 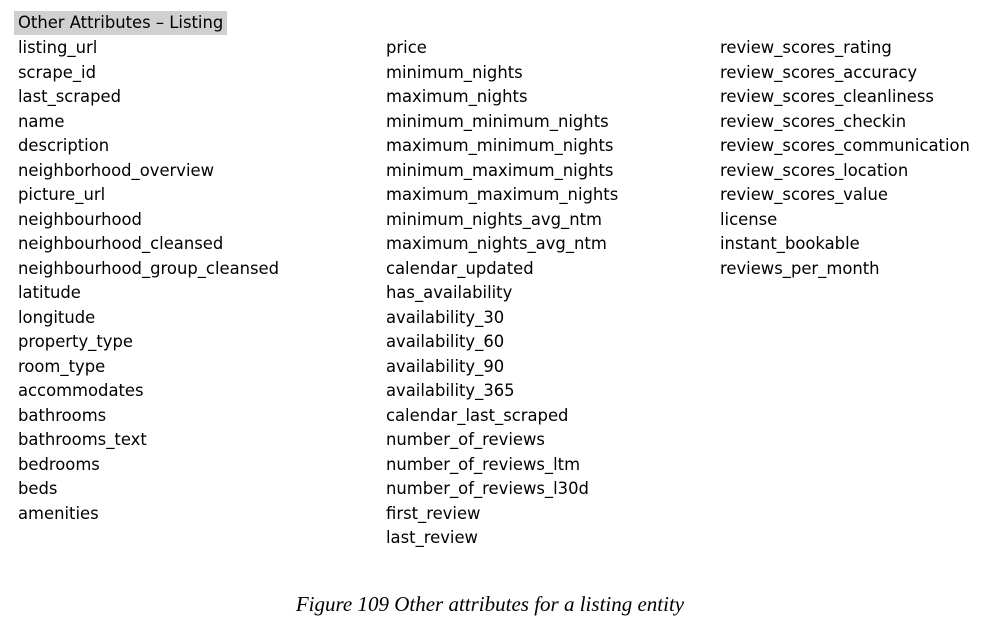 I want to click on attribute-item: availability_365, so click(x=450, y=390).